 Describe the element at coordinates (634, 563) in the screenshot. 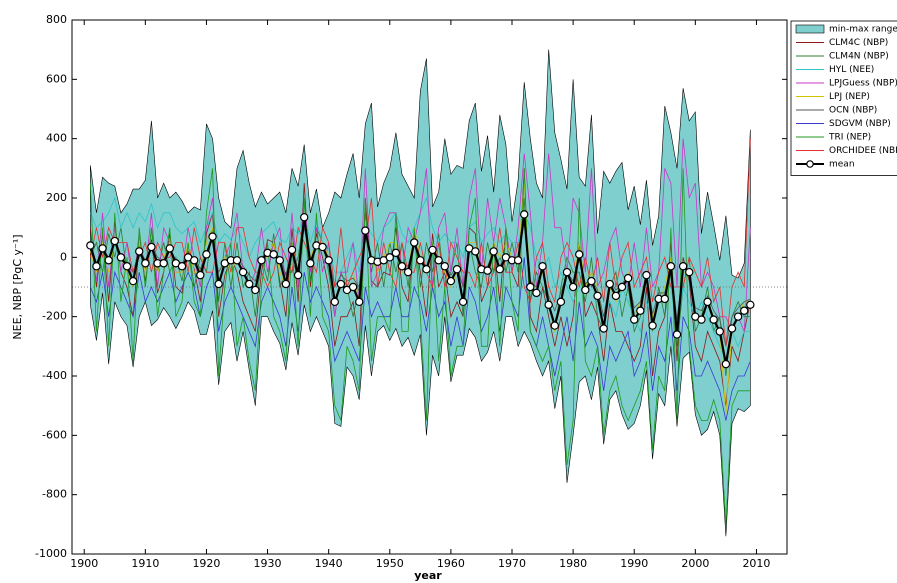

I see `x-tick-label: 1990` at that location.